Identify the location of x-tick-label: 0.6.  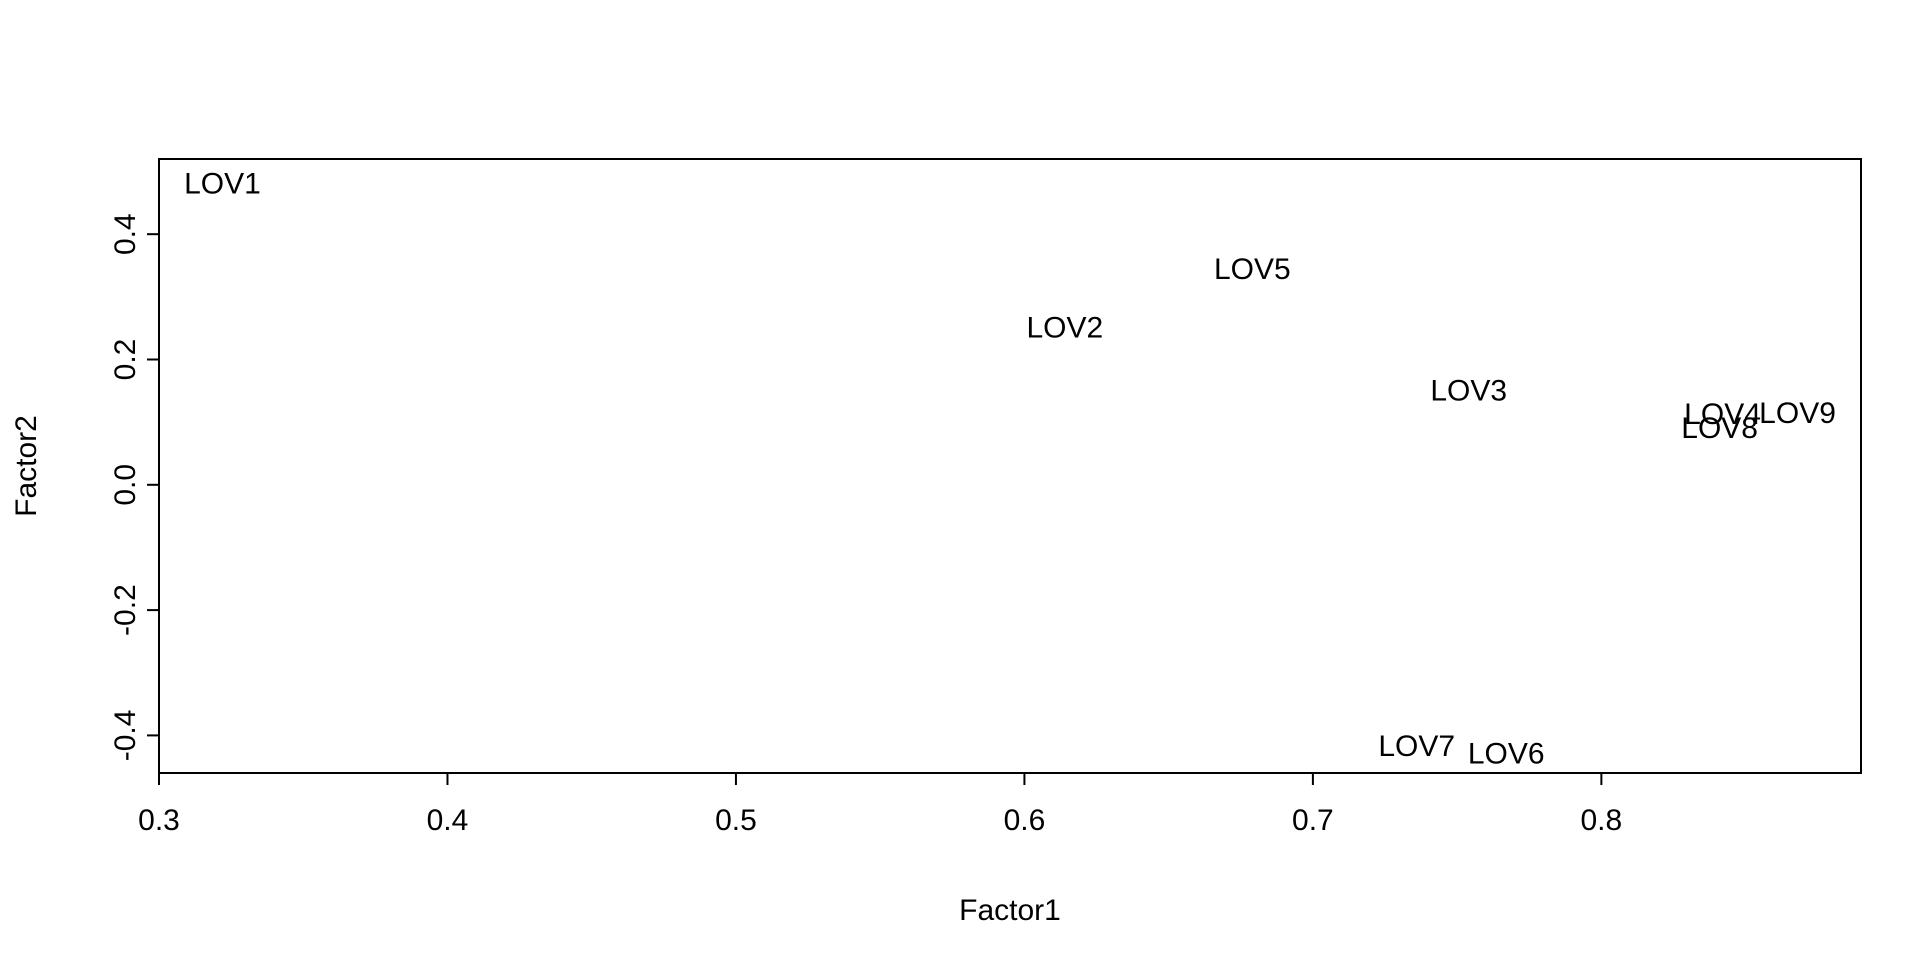
(1025, 820).